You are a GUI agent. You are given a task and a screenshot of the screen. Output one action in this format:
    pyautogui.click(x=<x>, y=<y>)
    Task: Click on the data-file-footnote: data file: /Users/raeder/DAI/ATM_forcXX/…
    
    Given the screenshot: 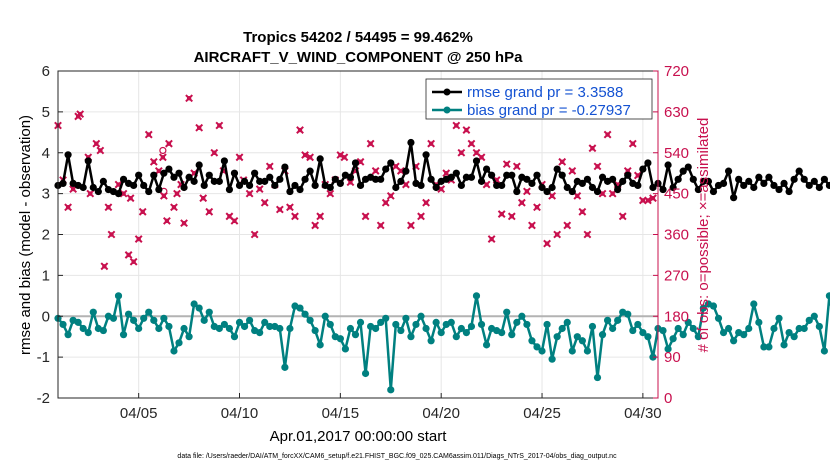 What is the action you would take?
    pyautogui.click(x=397, y=456)
    